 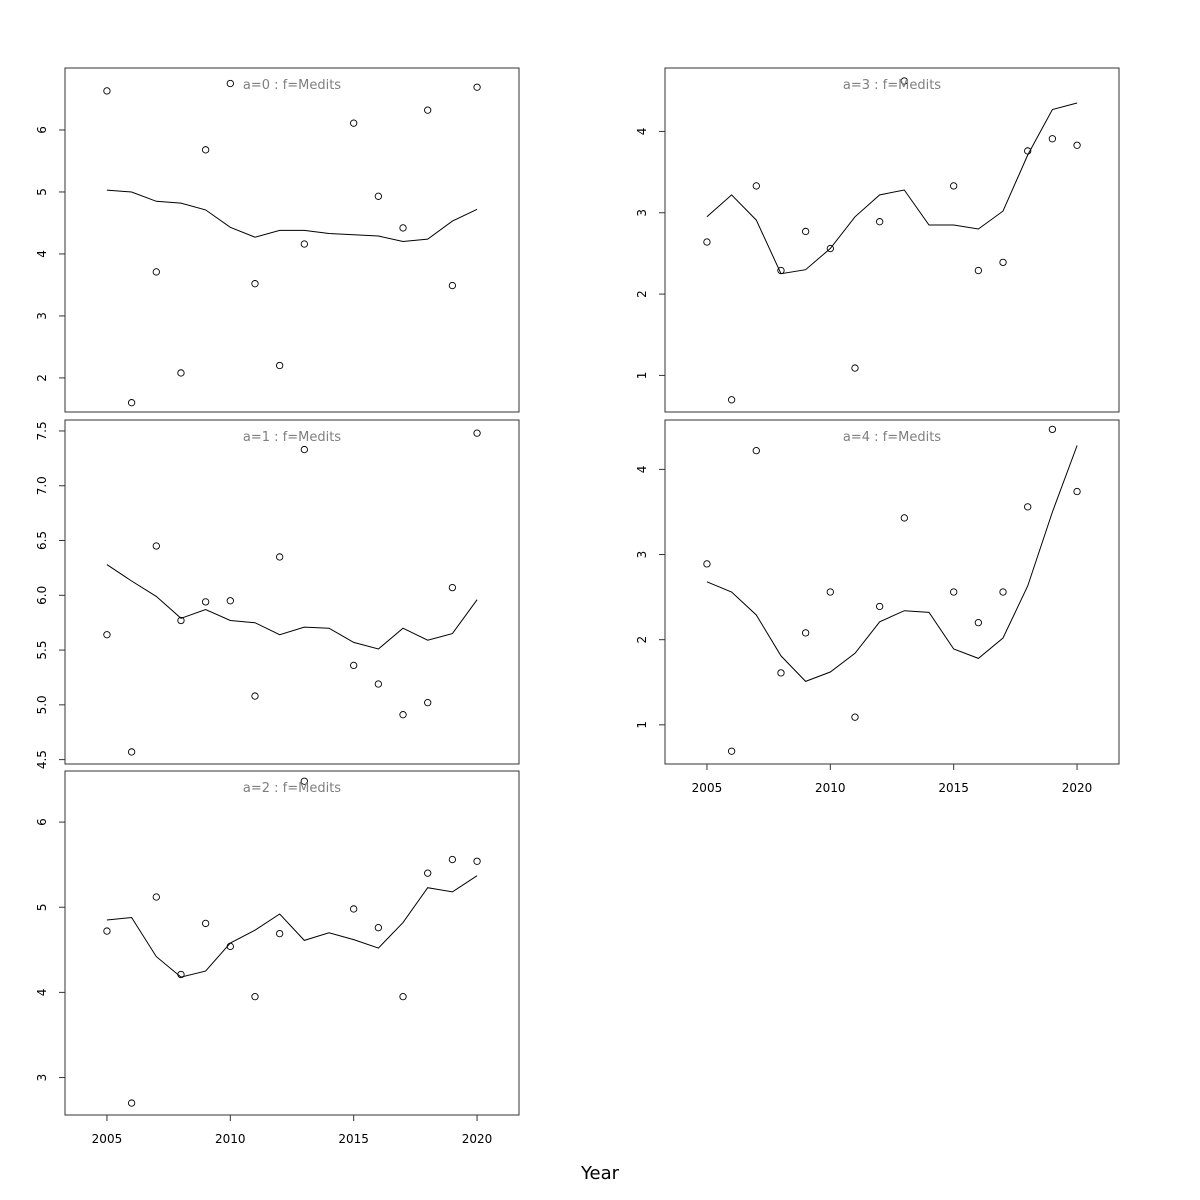 I want to click on panel-title: a=2 : f=Medits, so click(x=292, y=788).